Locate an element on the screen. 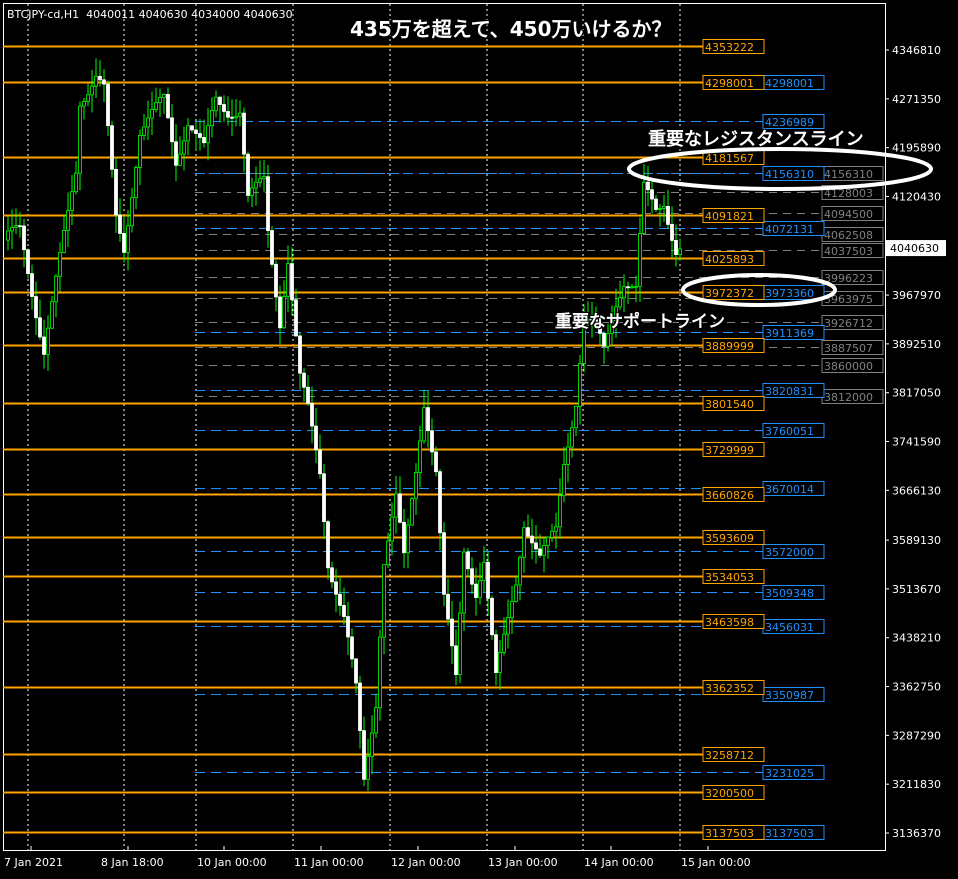  blue-level-label: 4236989 is located at coordinates (789, 122).